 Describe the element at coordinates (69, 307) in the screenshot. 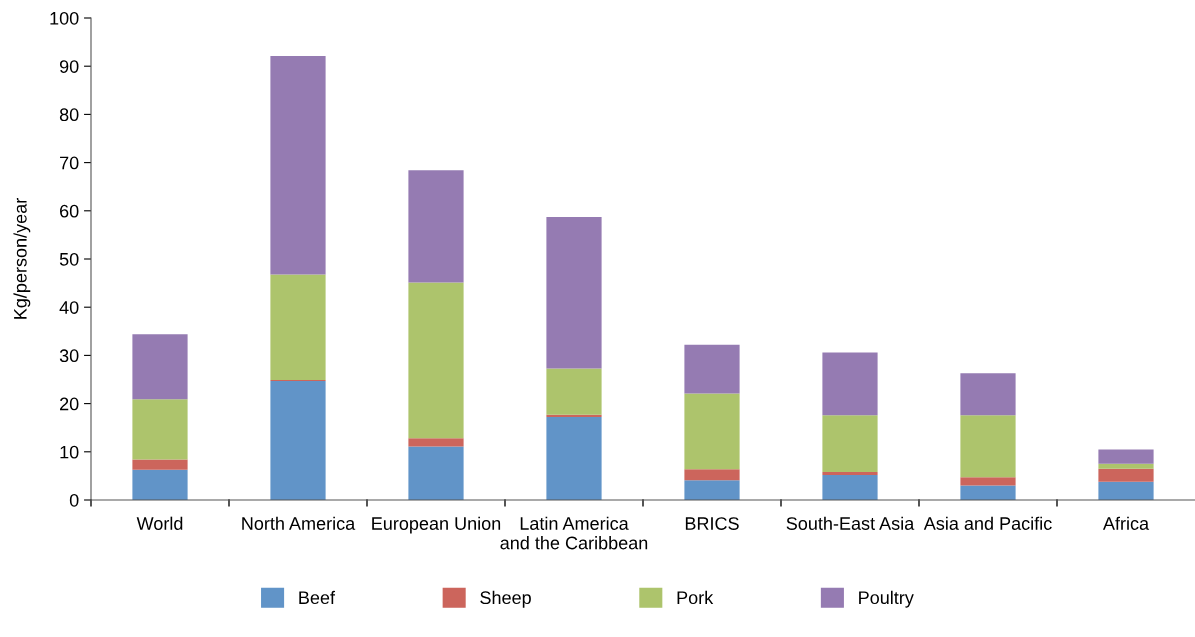

I see `y-tick-label: 40` at that location.